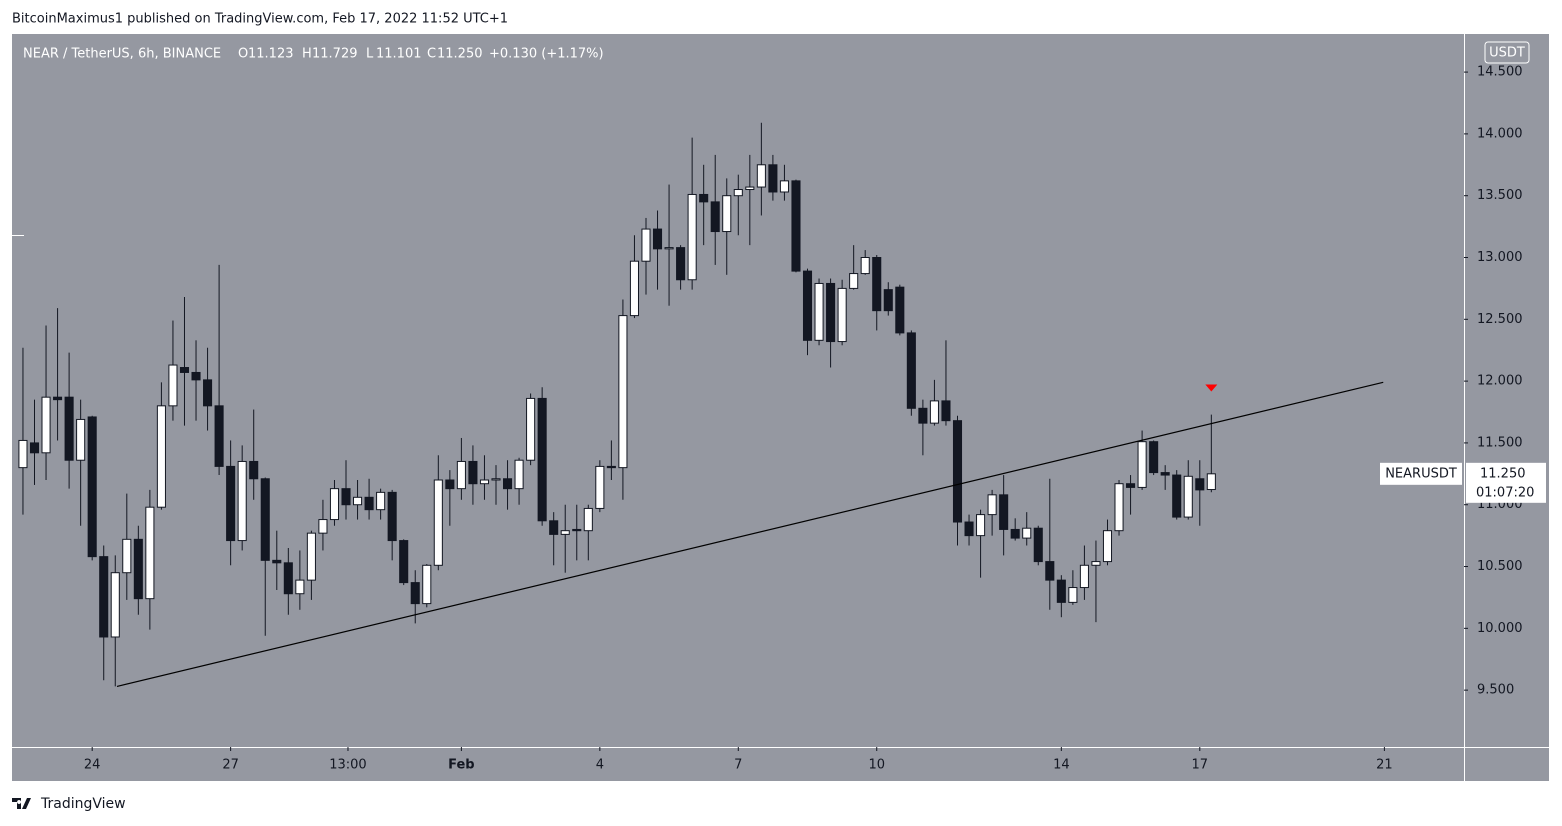 The image size is (1562, 826). Describe the element at coordinates (600, 765) in the screenshot. I see `x-tick-label: 4` at that location.